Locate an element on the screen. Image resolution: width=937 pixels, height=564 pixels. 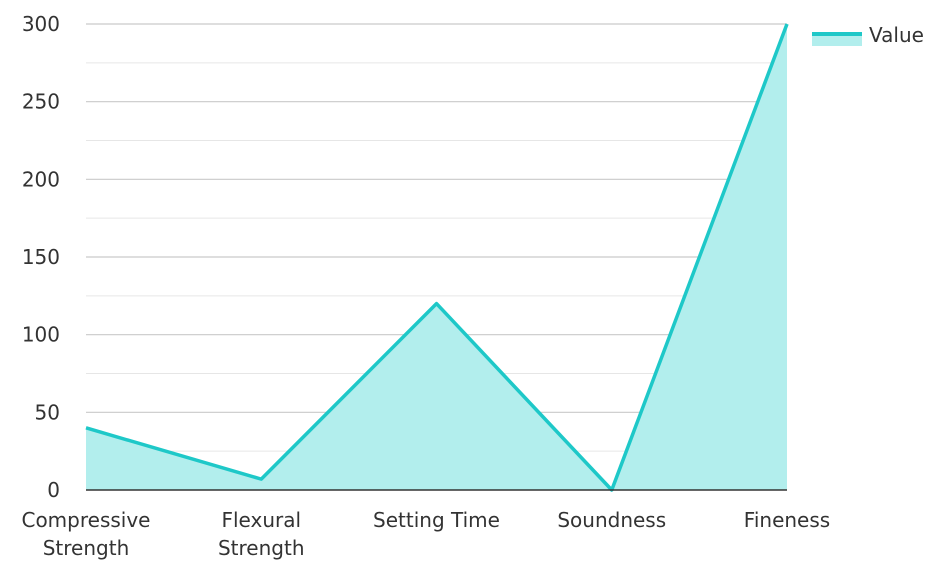
y-tick-label: 50 is located at coordinates (47, 412).